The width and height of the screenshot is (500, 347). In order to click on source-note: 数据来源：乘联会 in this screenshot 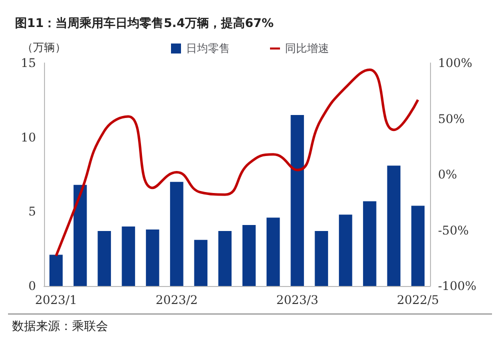, I will do `click(60, 326)`.